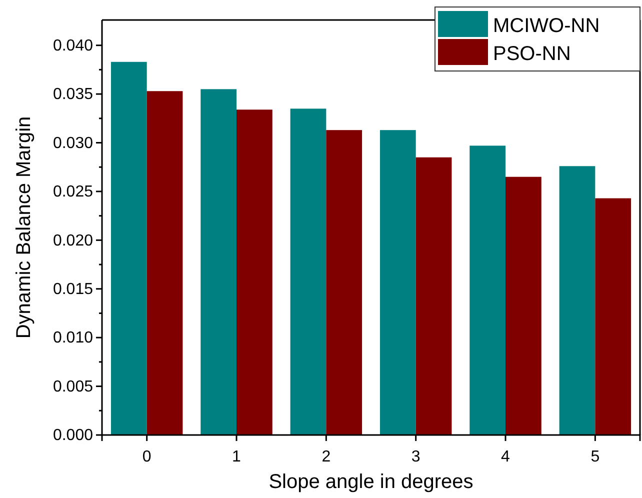 This screenshot has width=642, height=498. What do you see at coordinates (147, 457) in the screenshot?
I see `x-tick-label: 0` at bounding box center [147, 457].